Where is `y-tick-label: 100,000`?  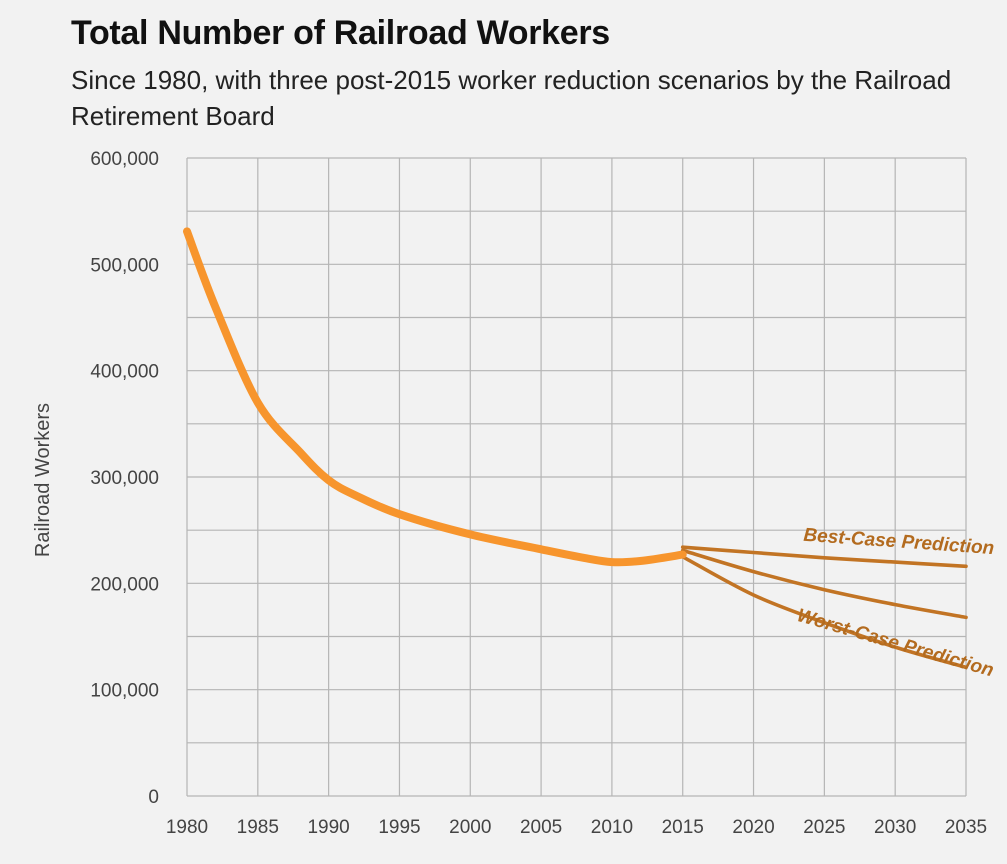 y-tick-label: 100,000 is located at coordinates (124, 691).